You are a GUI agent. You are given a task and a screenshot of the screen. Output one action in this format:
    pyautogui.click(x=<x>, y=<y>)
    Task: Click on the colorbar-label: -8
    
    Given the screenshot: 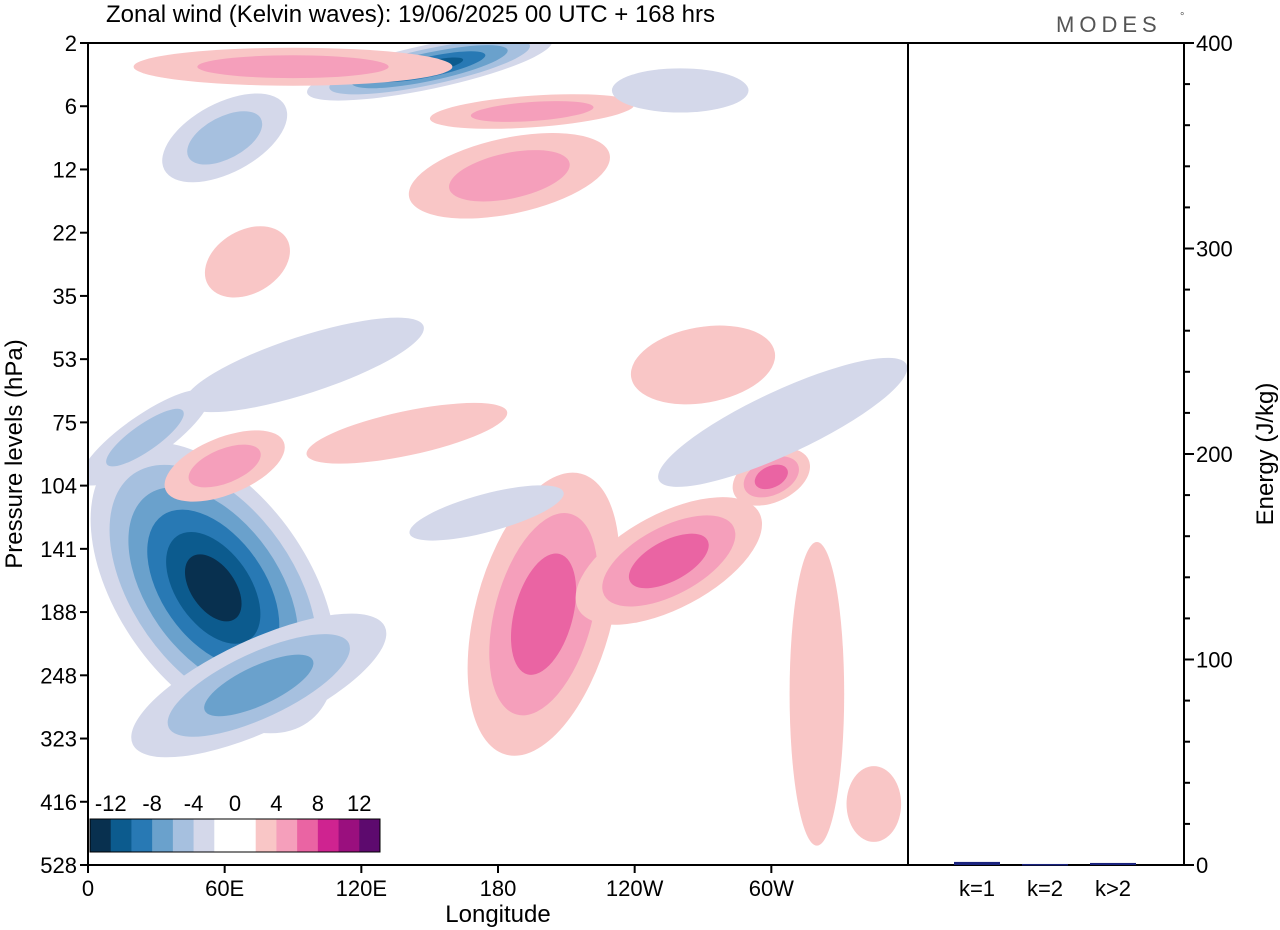 What is the action you would take?
    pyautogui.click(x=152, y=803)
    